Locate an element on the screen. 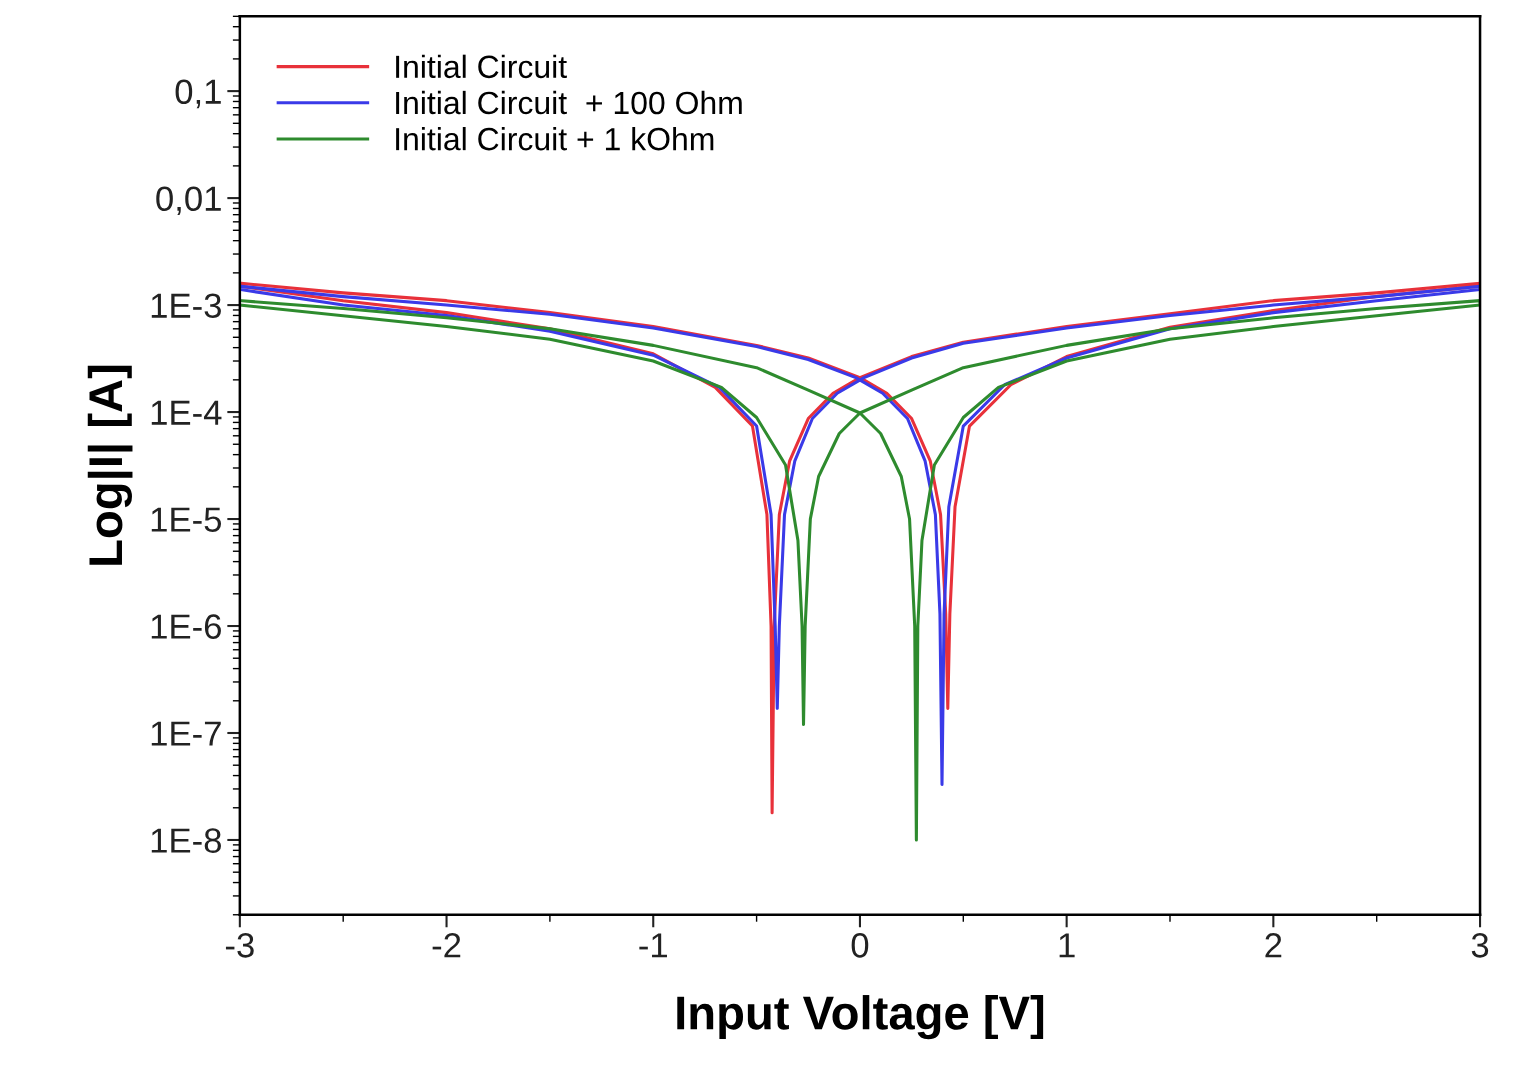 This screenshot has height=1089, width=1518. y-tick-label: 1E-6 is located at coordinates (186, 626).